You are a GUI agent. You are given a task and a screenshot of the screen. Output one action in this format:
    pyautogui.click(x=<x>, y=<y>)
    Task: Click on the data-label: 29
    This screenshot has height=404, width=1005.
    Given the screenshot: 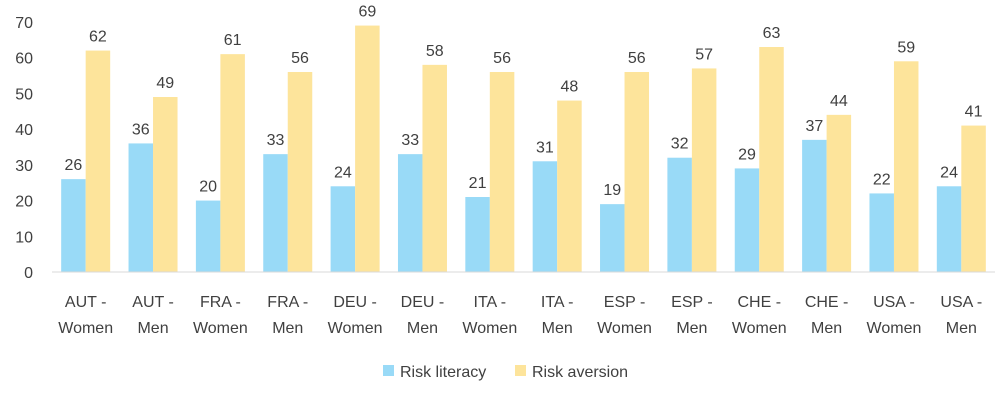 What is the action you would take?
    pyautogui.click(x=747, y=154)
    